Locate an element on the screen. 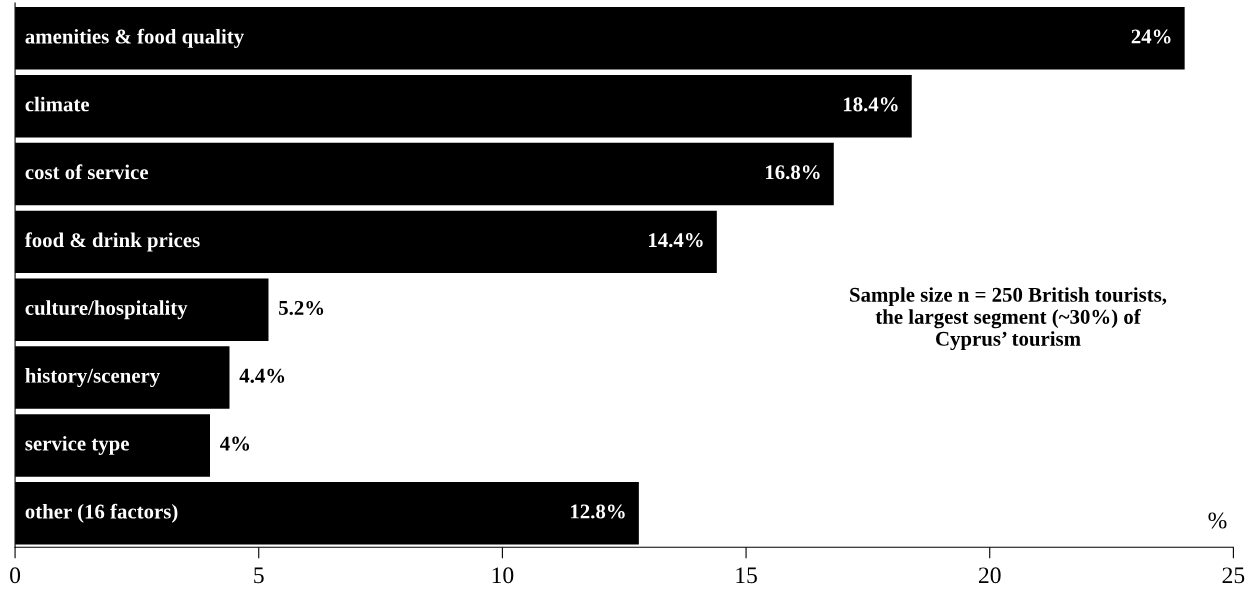 The width and height of the screenshot is (1256, 608). data-label: 18.4% is located at coordinates (870, 104).